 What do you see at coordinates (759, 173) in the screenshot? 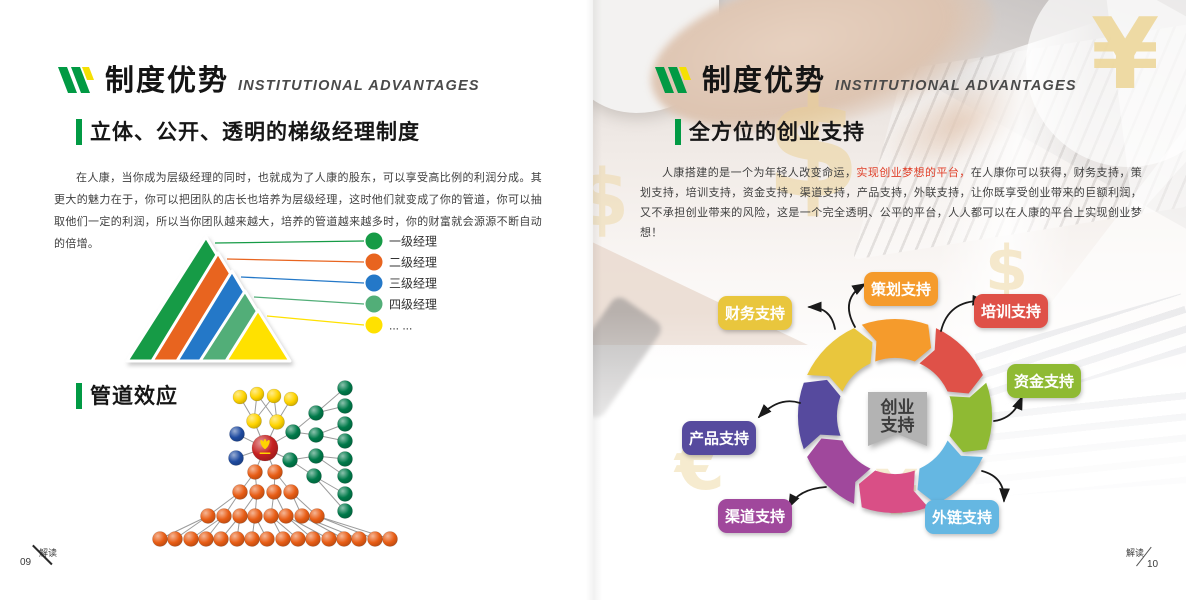
I see `body-text: 人康搭建的是一个为年轻人改变命运，` at bounding box center [759, 173].